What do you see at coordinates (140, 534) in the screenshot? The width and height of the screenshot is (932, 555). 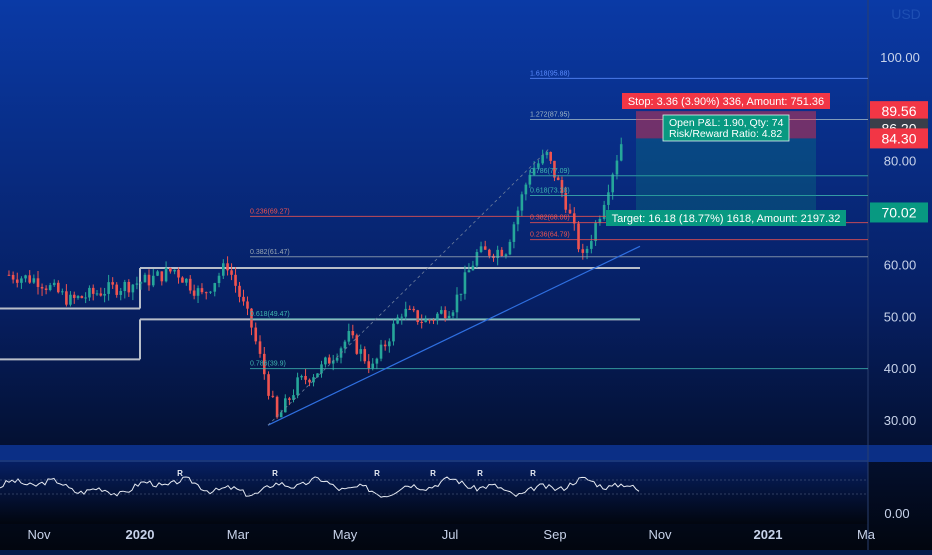 I see `x-axis-tick: 2020` at bounding box center [140, 534].